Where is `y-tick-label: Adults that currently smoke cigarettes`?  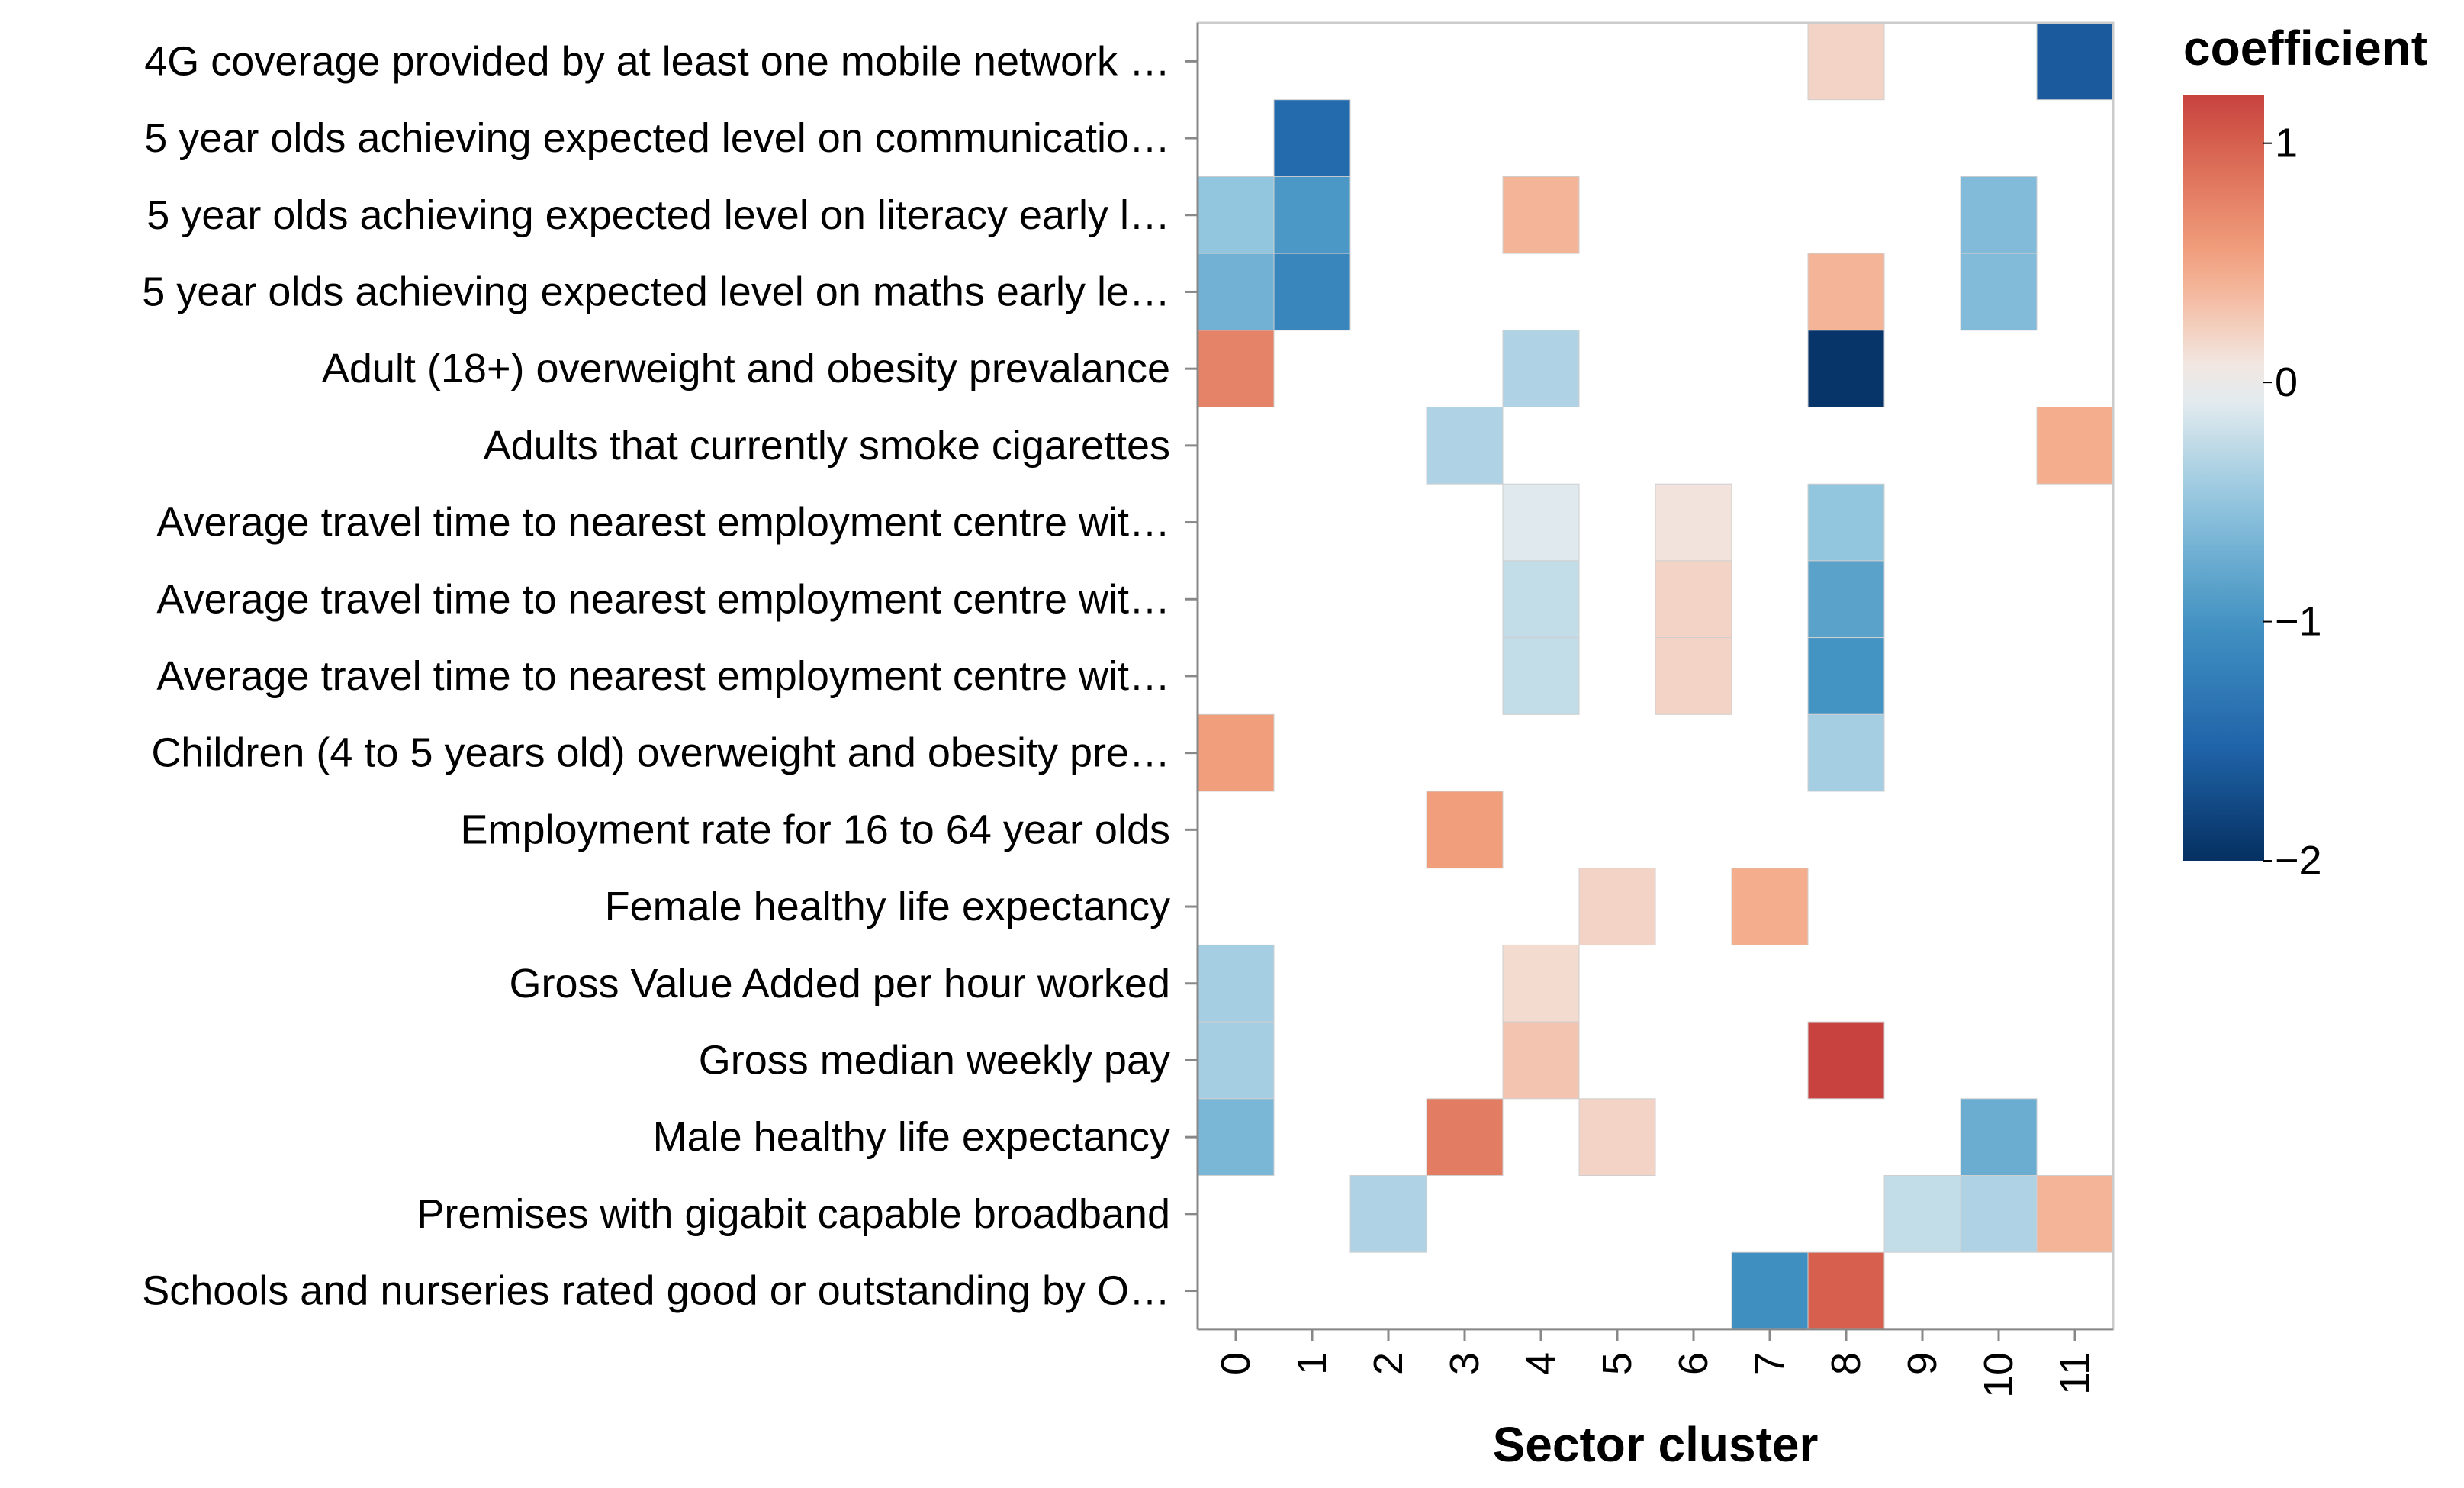 y-tick-label: Adults that currently smoke cigarettes is located at coordinates (827, 446).